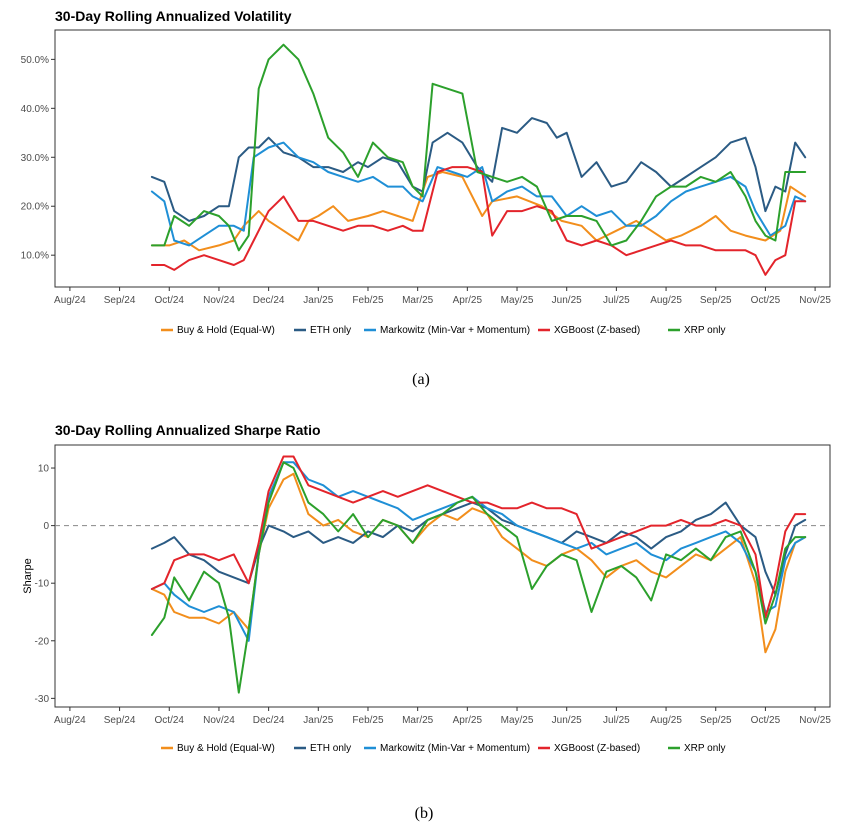  What do you see at coordinates (35, 256) in the screenshot?
I see `volatility-y-tick-label: 10.0%` at bounding box center [35, 256].